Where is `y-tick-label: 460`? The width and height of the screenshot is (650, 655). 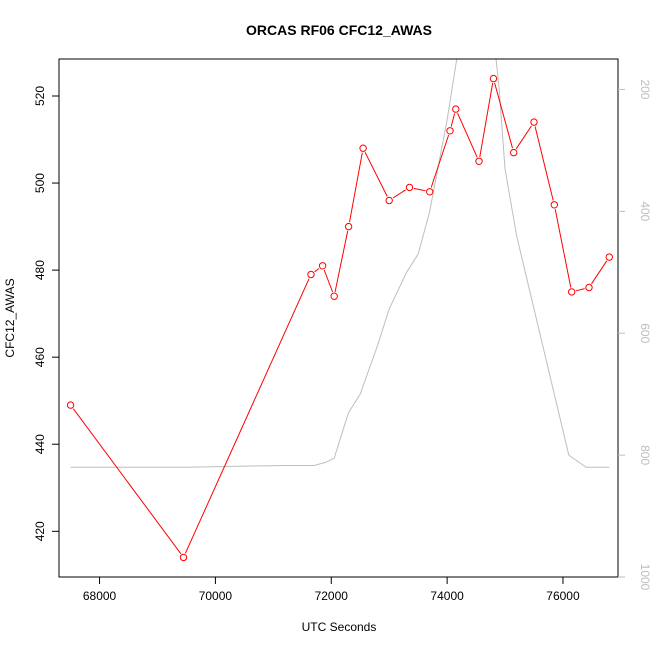
y-tick-label: 460 is located at coordinates (40, 357).